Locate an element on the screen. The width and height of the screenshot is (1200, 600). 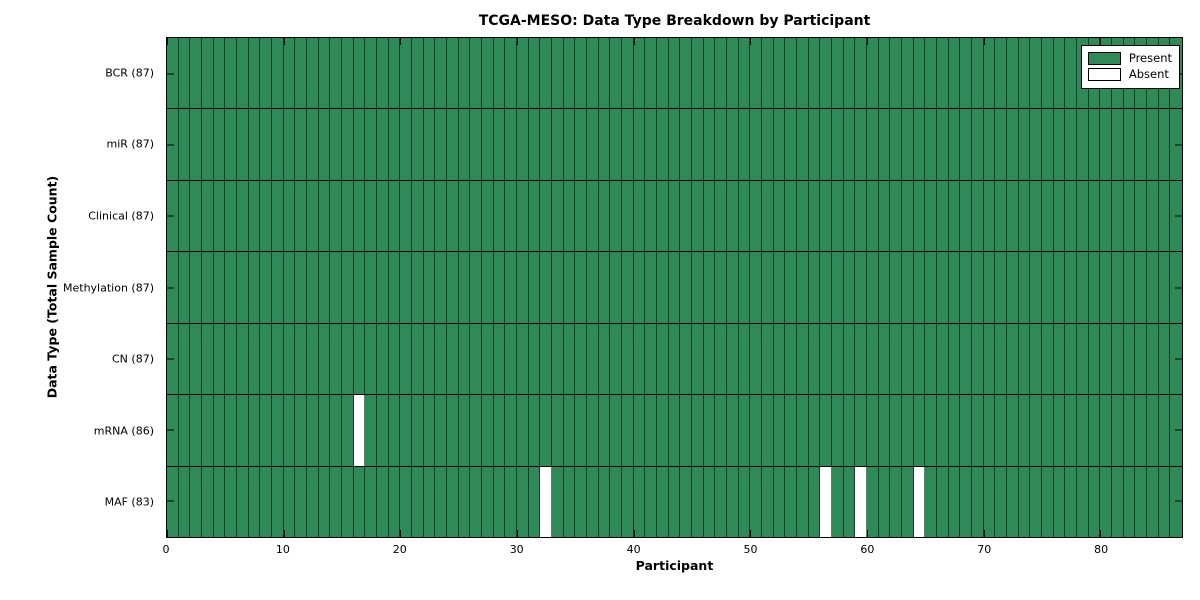
heatmap-row-mRNA is located at coordinates (674, 431).